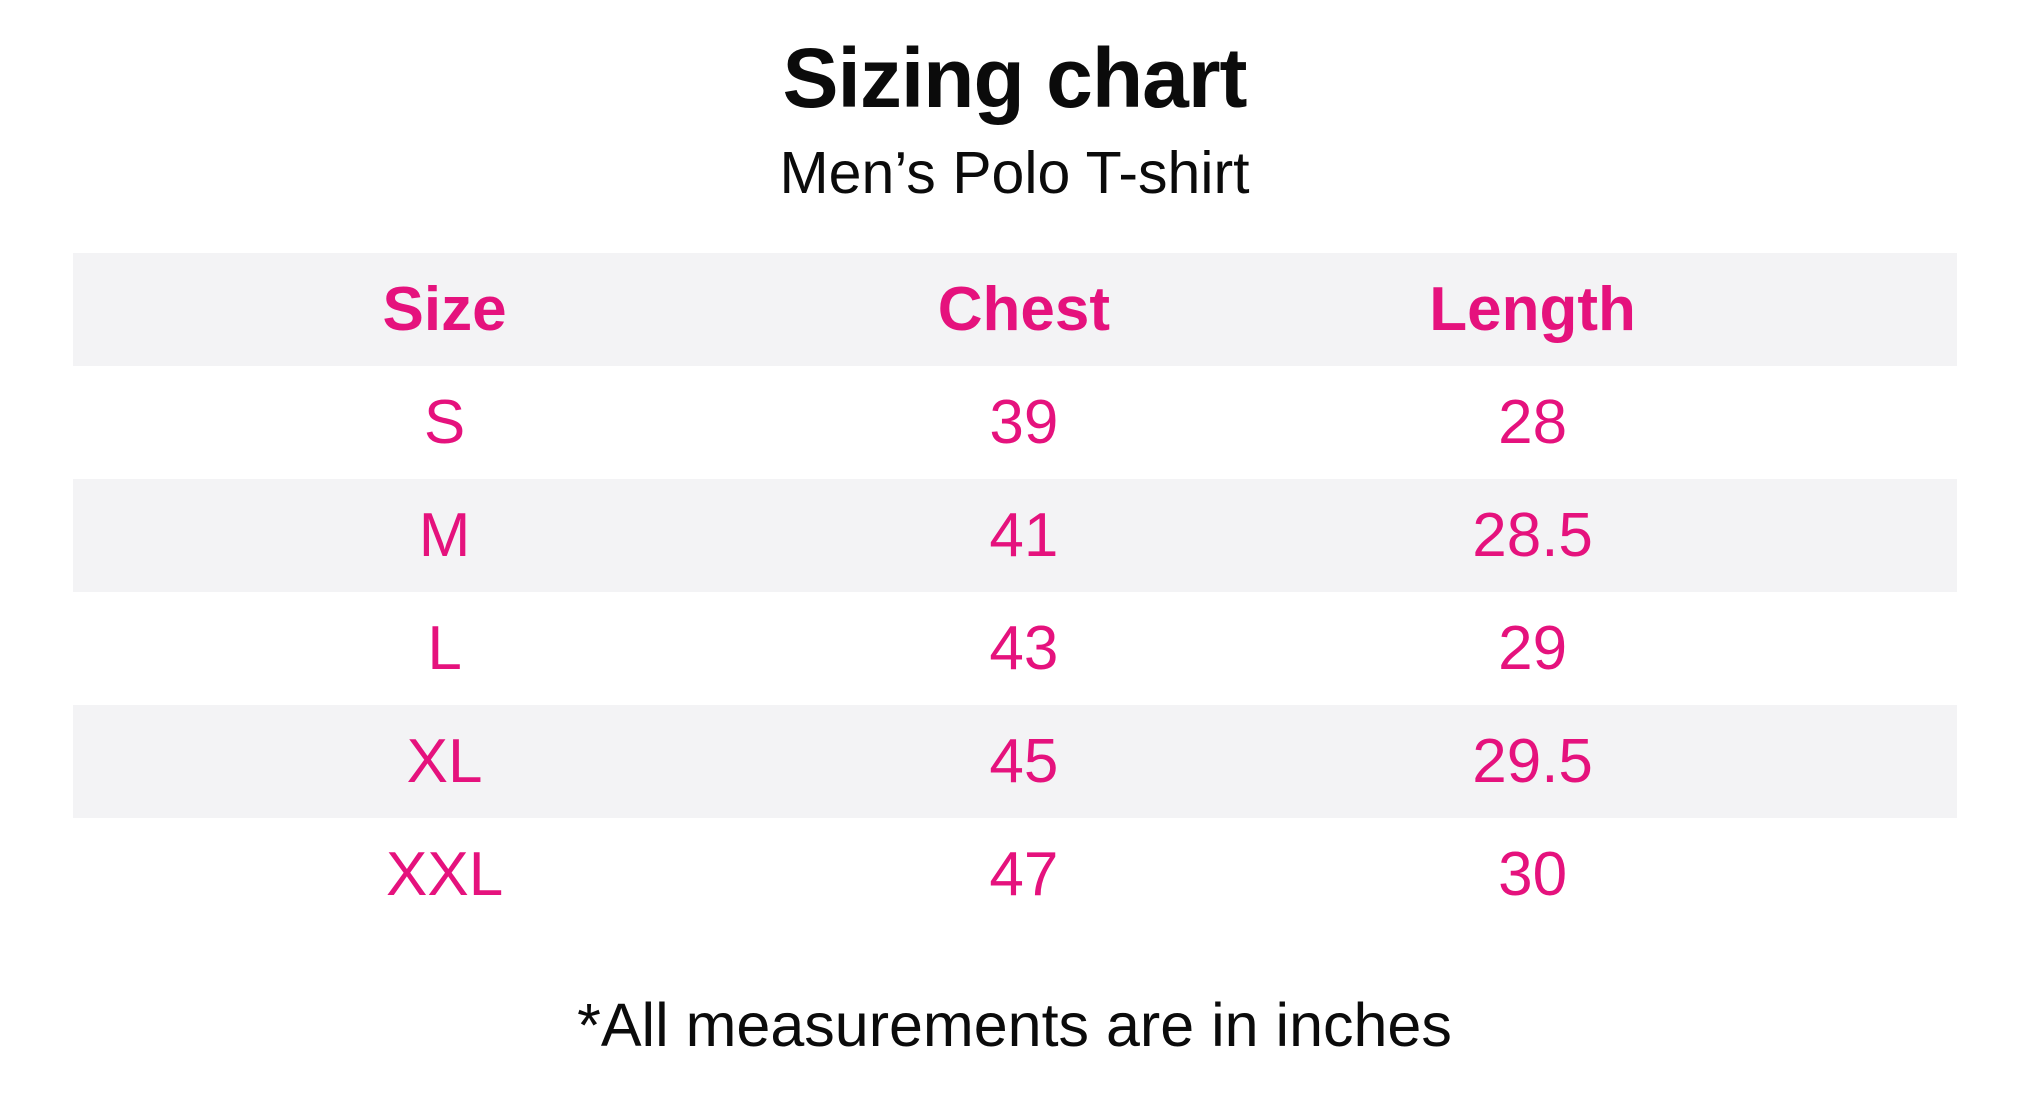  Describe the element at coordinates (1024, 422) in the screenshot. I see `chest-cell: 39` at that location.